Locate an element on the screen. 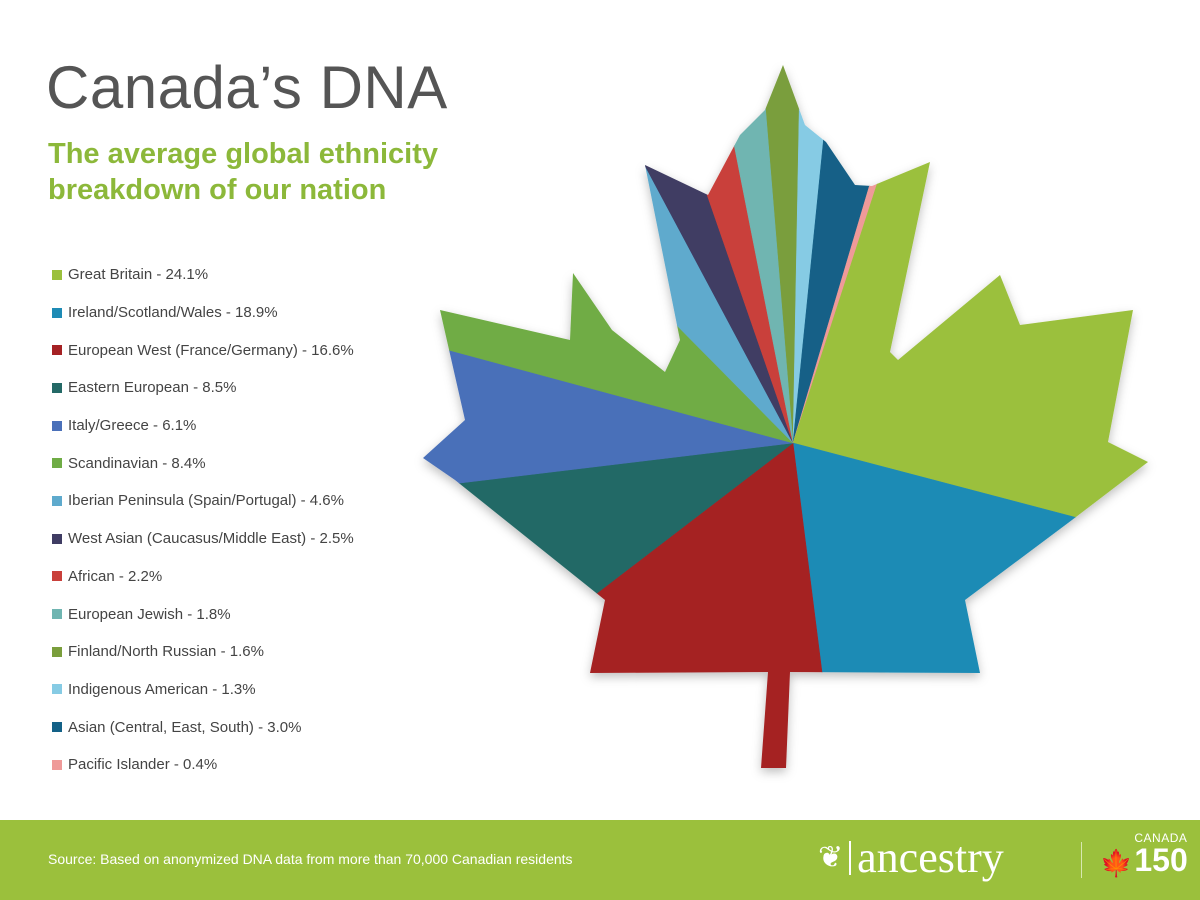 This screenshot has width=1200, height=900. page-title: Canada’s DNA is located at coordinates (247, 87).